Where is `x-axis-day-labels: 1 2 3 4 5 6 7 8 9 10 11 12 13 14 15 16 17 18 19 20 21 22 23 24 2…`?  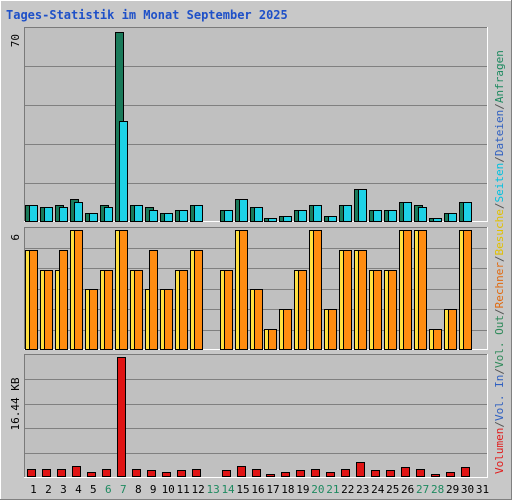
x-axis-day-labels: 1 2 3 4 5 6 7 8 9 10 11 12 13 14 15 16 17 18 19 20 21 22 23 24 2… is located at coordinates (259, 489).